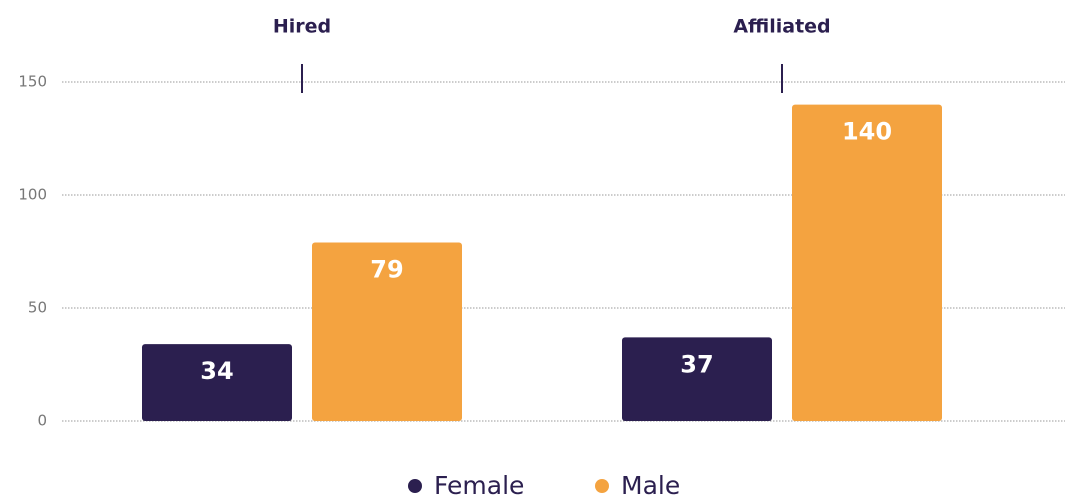 The height and width of the screenshot is (501, 1065). What do you see at coordinates (32, 195) in the screenshot?
I see `y-tick-label: 100` at bounding box center [32, 195].